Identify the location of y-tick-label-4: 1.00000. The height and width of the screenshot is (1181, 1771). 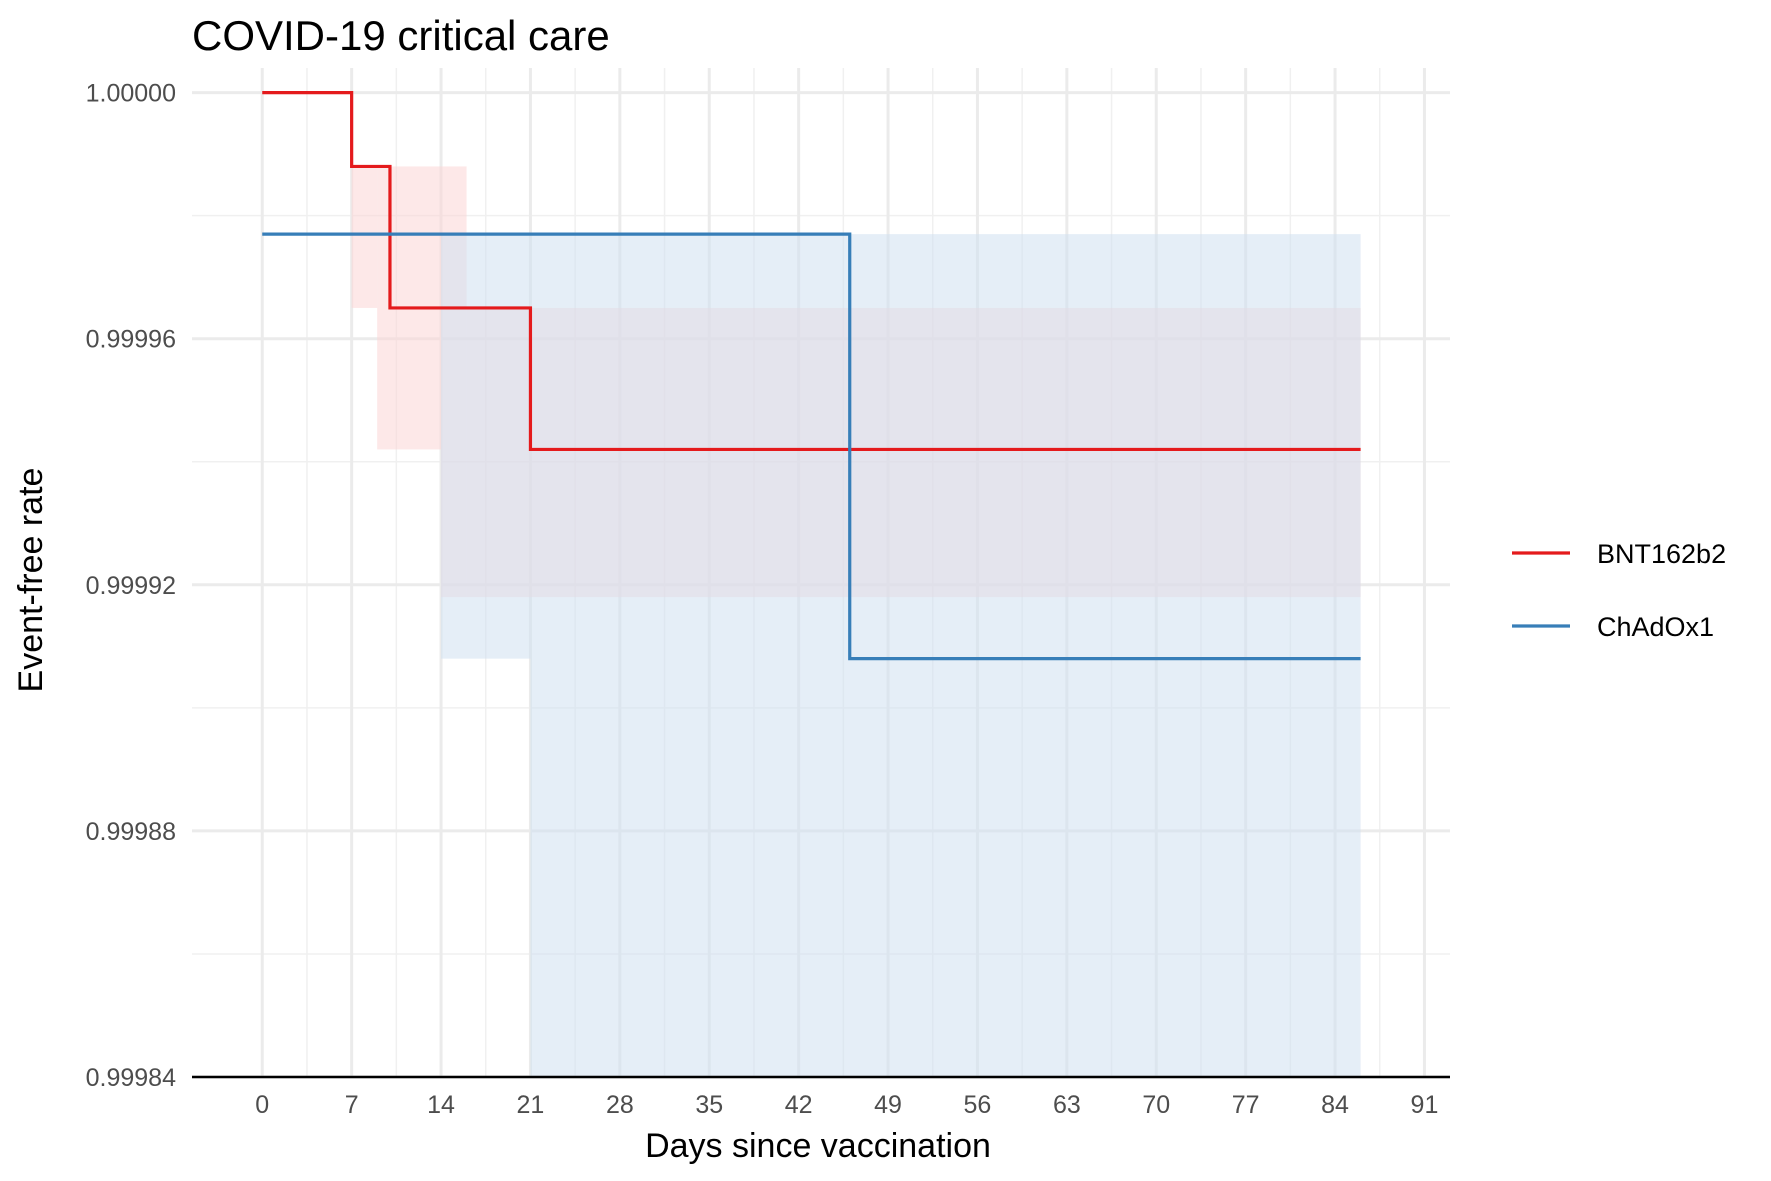
(131, 94).